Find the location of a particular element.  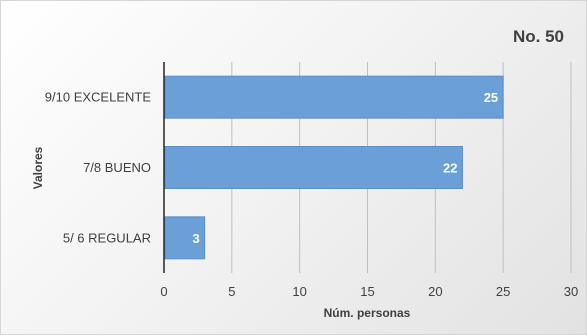

x-tick-labels: 0 5 10 15 20 25 30 is located at coordinates (369, 291).